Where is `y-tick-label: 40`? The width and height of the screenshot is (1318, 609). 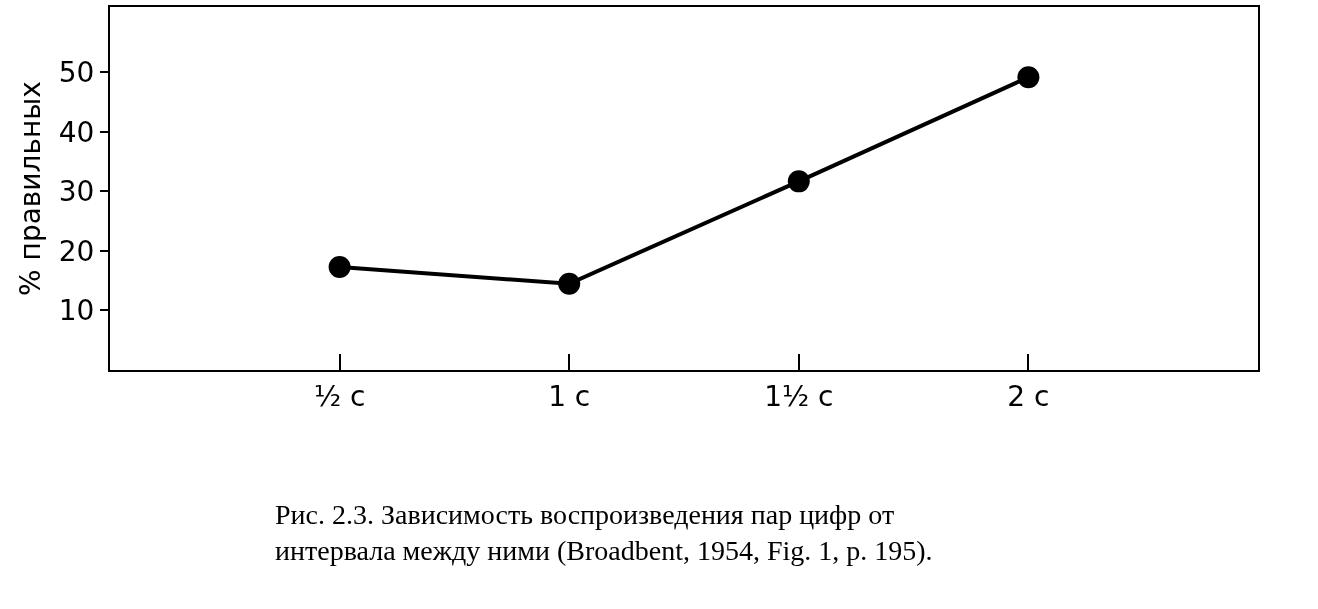
y-tick-label: 40 is located at coordinates (76, 132).